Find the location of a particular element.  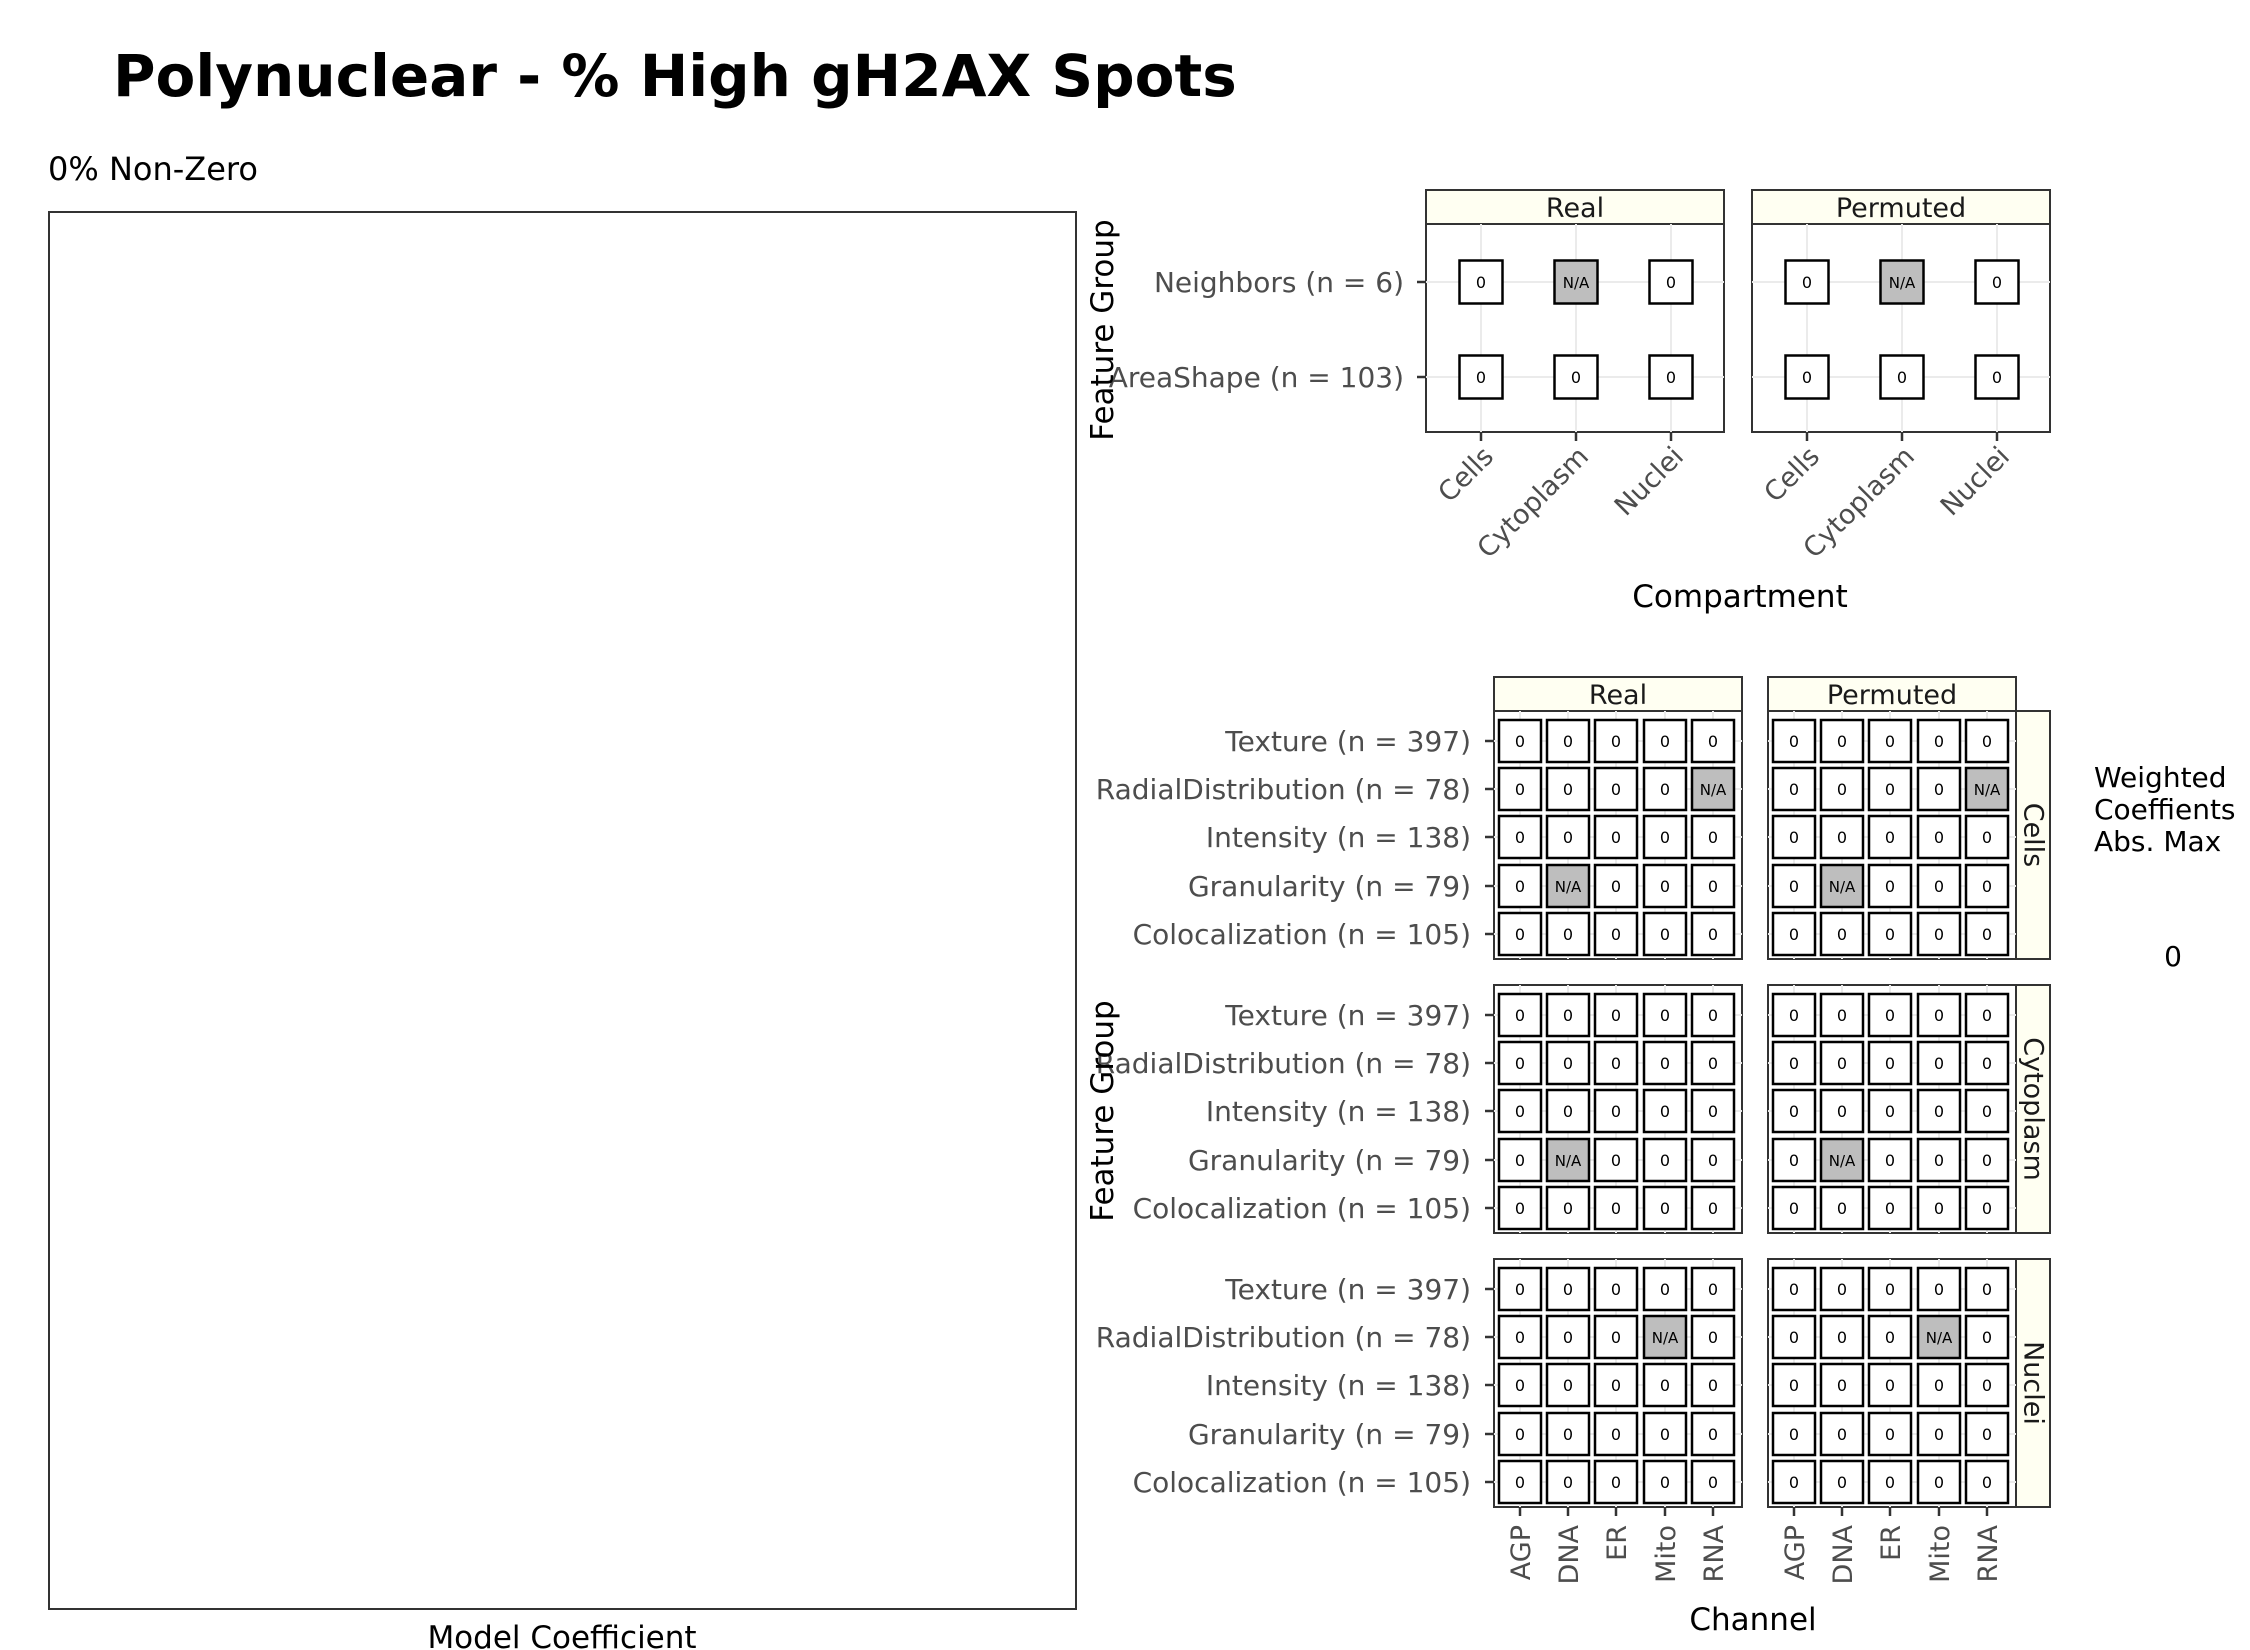

chart-subtitle: 0% Non-Zero is located at coordinates (153, 169).